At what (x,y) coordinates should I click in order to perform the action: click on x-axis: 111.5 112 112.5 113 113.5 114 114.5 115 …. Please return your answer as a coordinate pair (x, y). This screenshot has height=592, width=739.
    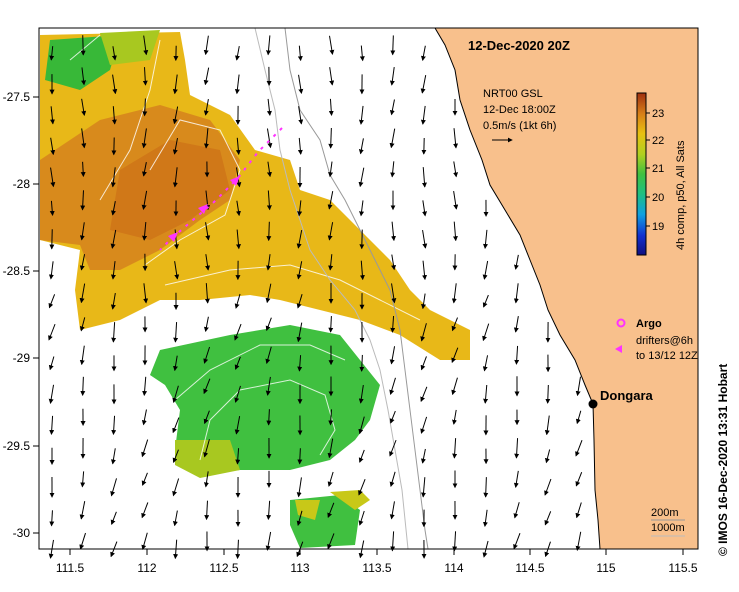
    Looking at the image, I should click on (377, 562).